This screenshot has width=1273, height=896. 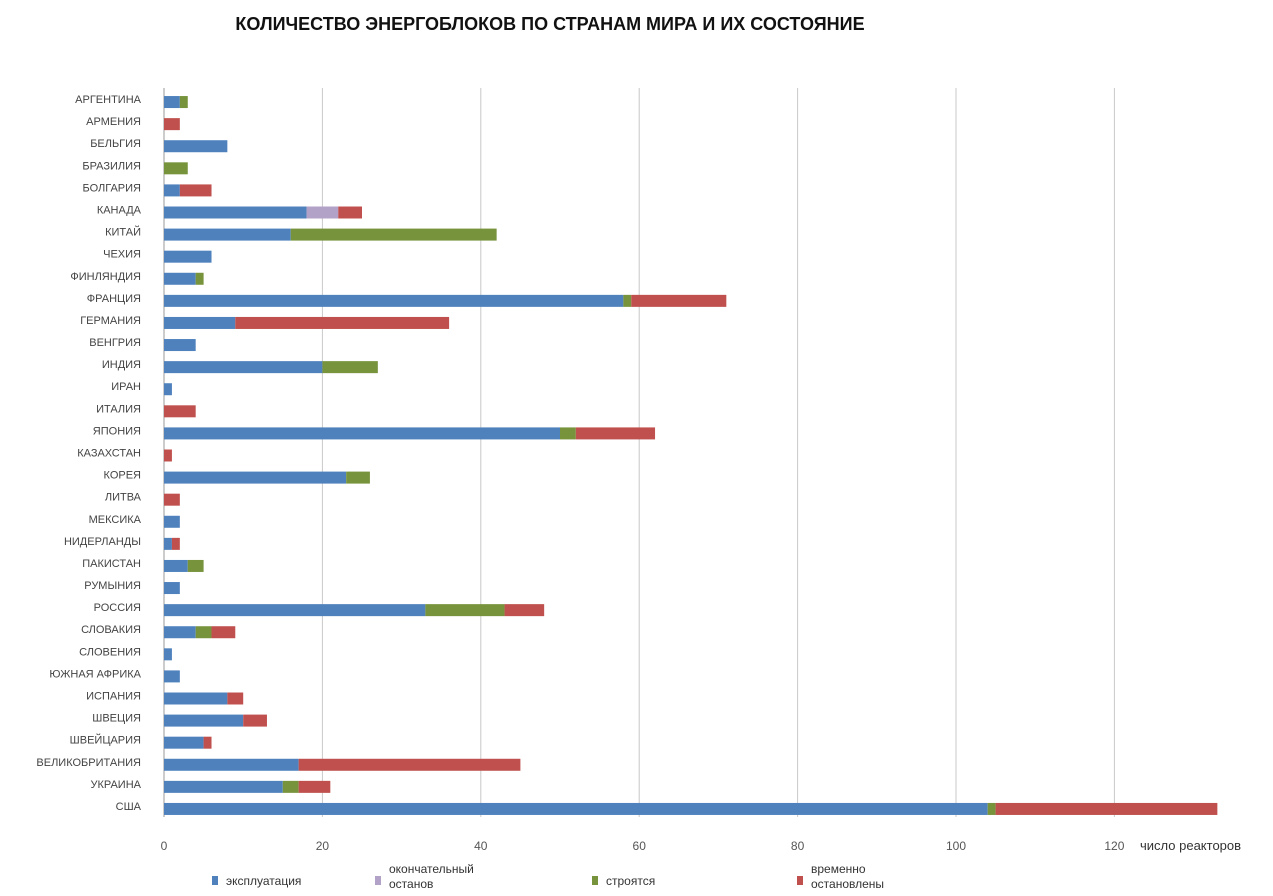 I want to click on category-label: РУМЫНИЯ, so click(x=112, y=586).